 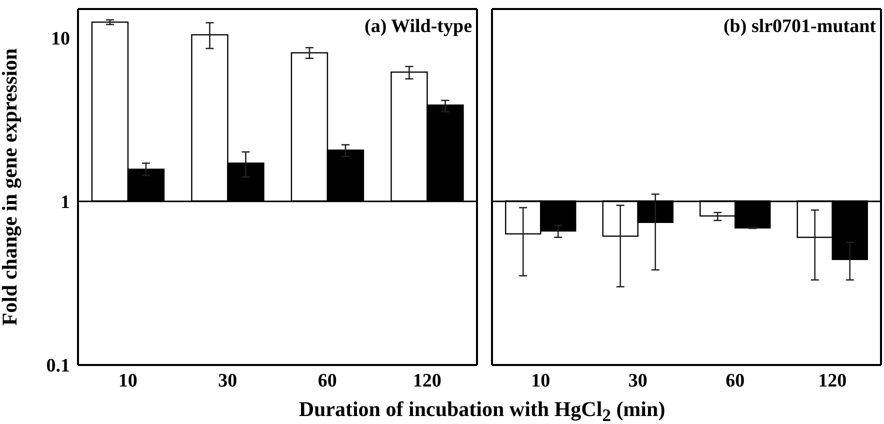 What do you see at coordinates (60, 39) in the screenshot?
I see `y-tick-label: 10` at bounding box center [60, 39].